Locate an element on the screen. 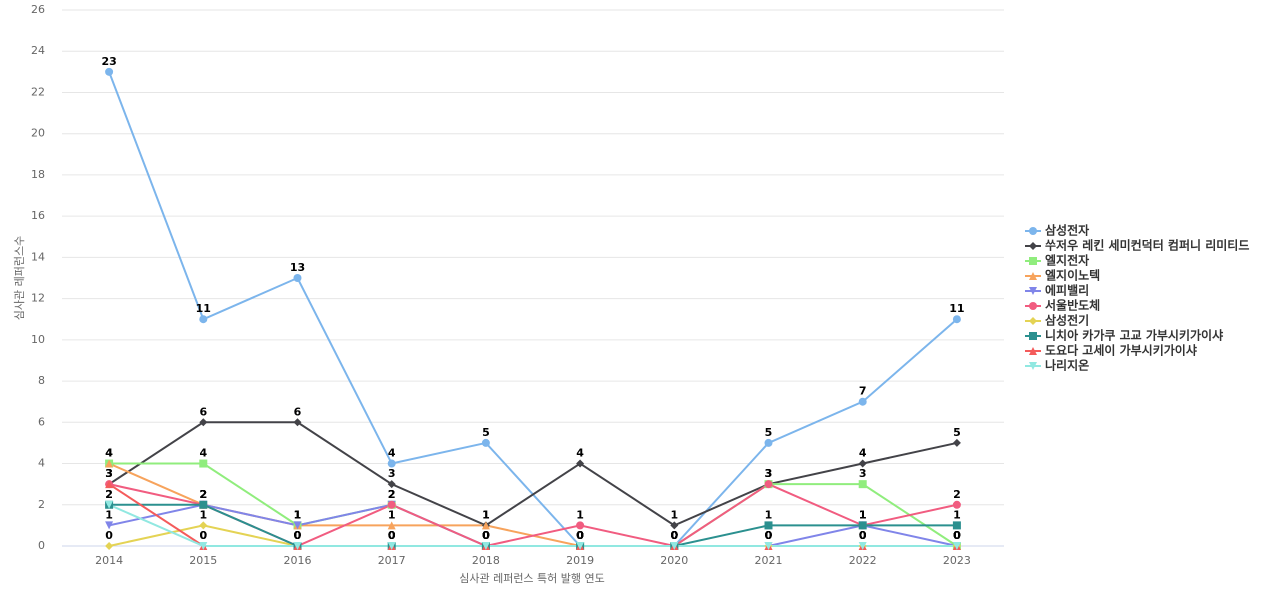 This screenshot has height=600, width=1280. legend-label: 삼성전자 is located at coordinates (1067, 230).